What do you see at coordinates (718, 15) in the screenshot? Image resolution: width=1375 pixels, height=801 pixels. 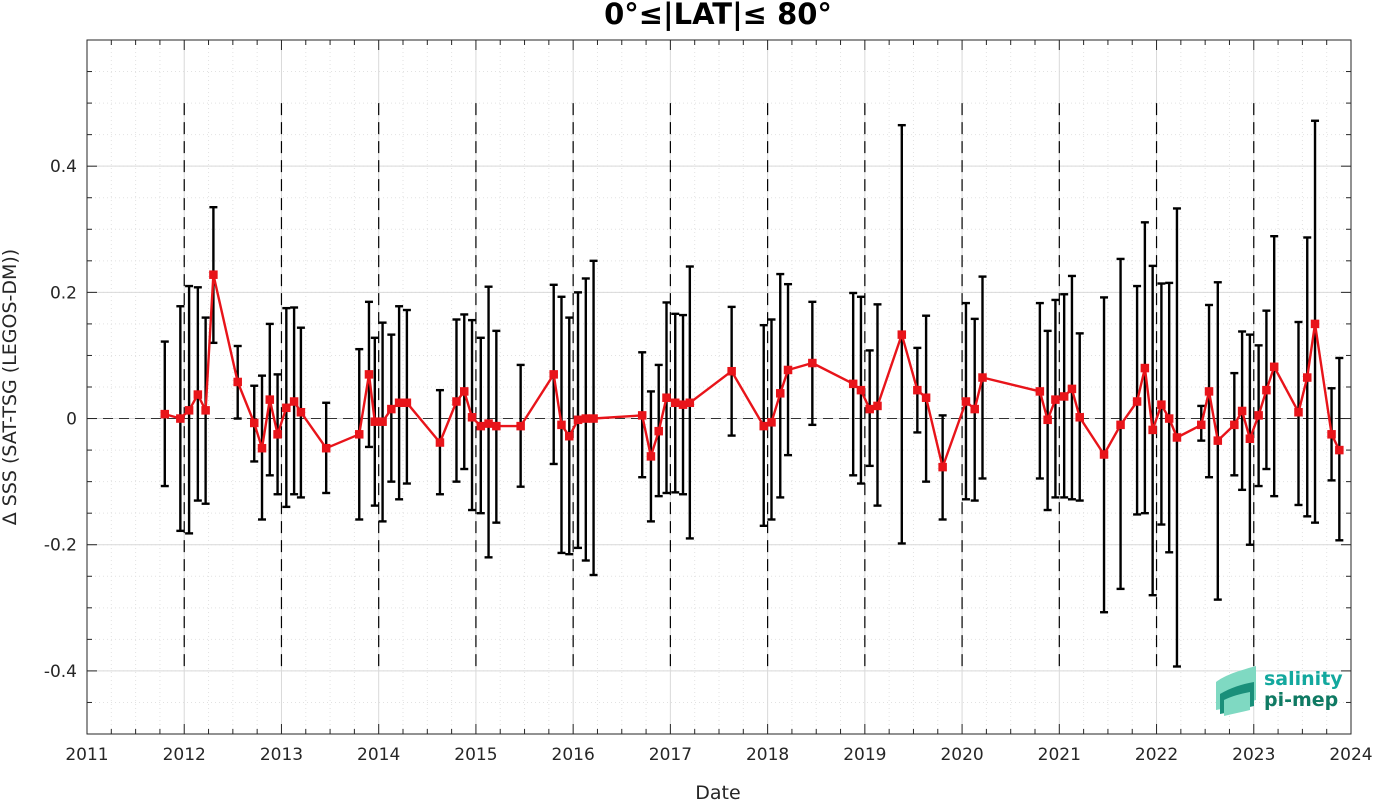 I see `chart-title: 0°≤|LAT|≤ 80°` at bounding box center [718, 15].